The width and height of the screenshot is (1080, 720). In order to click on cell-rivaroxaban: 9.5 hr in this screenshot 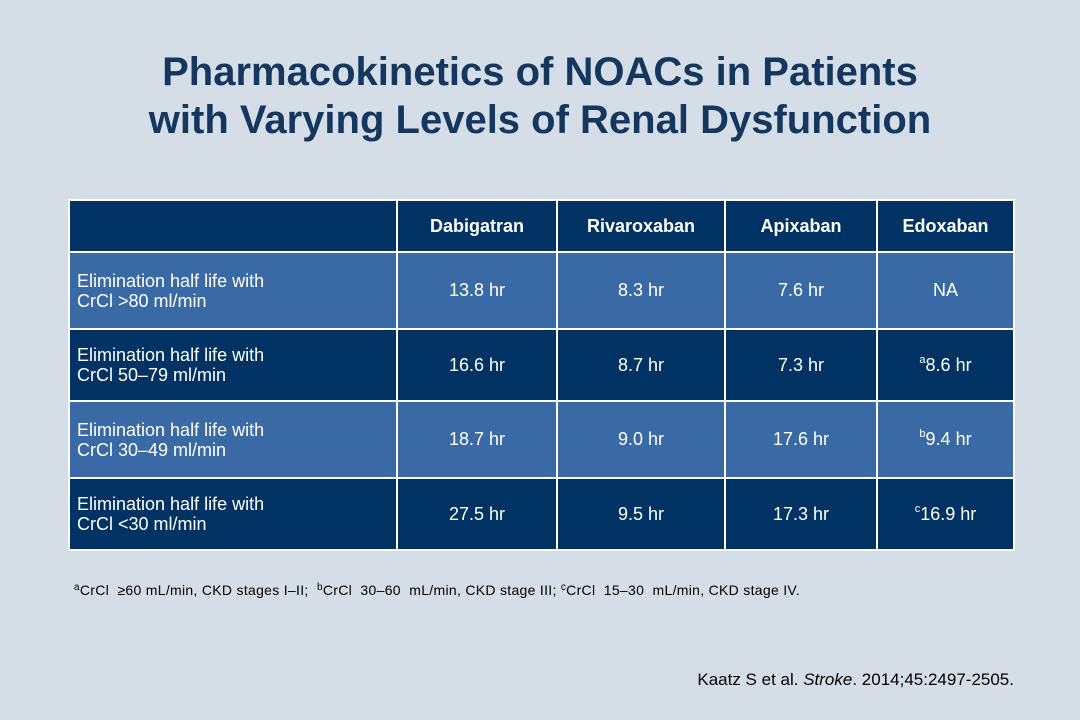, I will do `click(641, 514)`.